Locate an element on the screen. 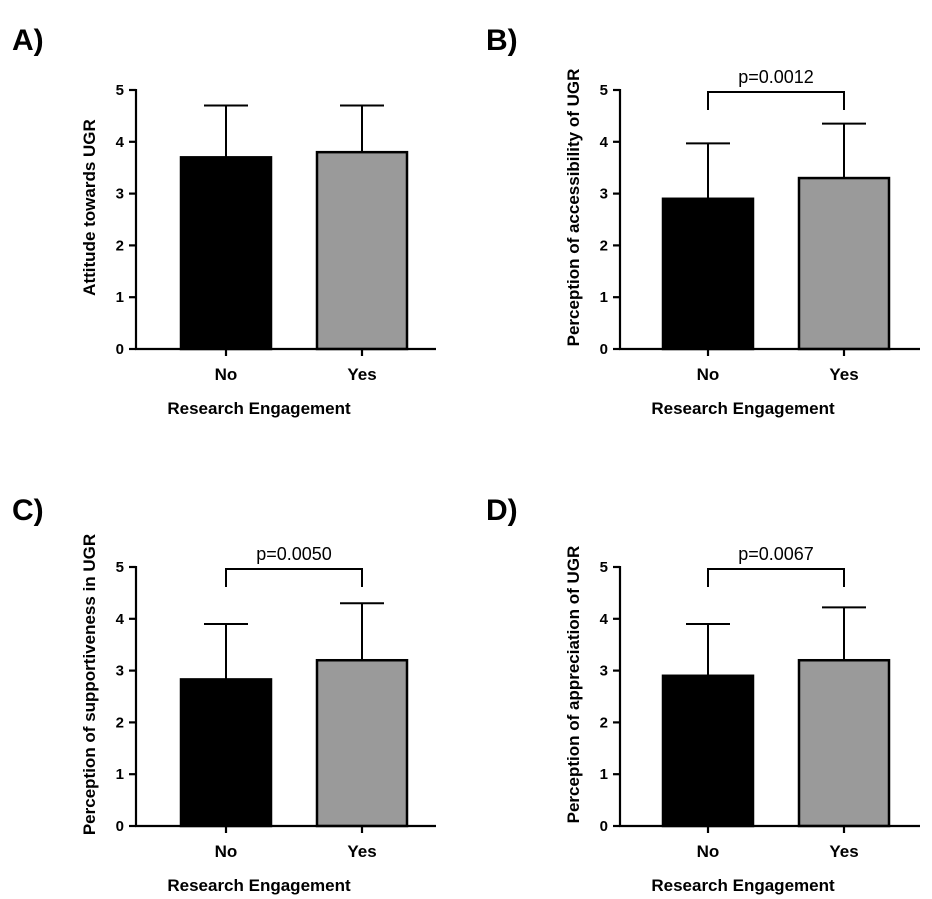 This screenshot has height=899, width=932. significance-label: p=0.0050 is located at coordinates (294, 554).